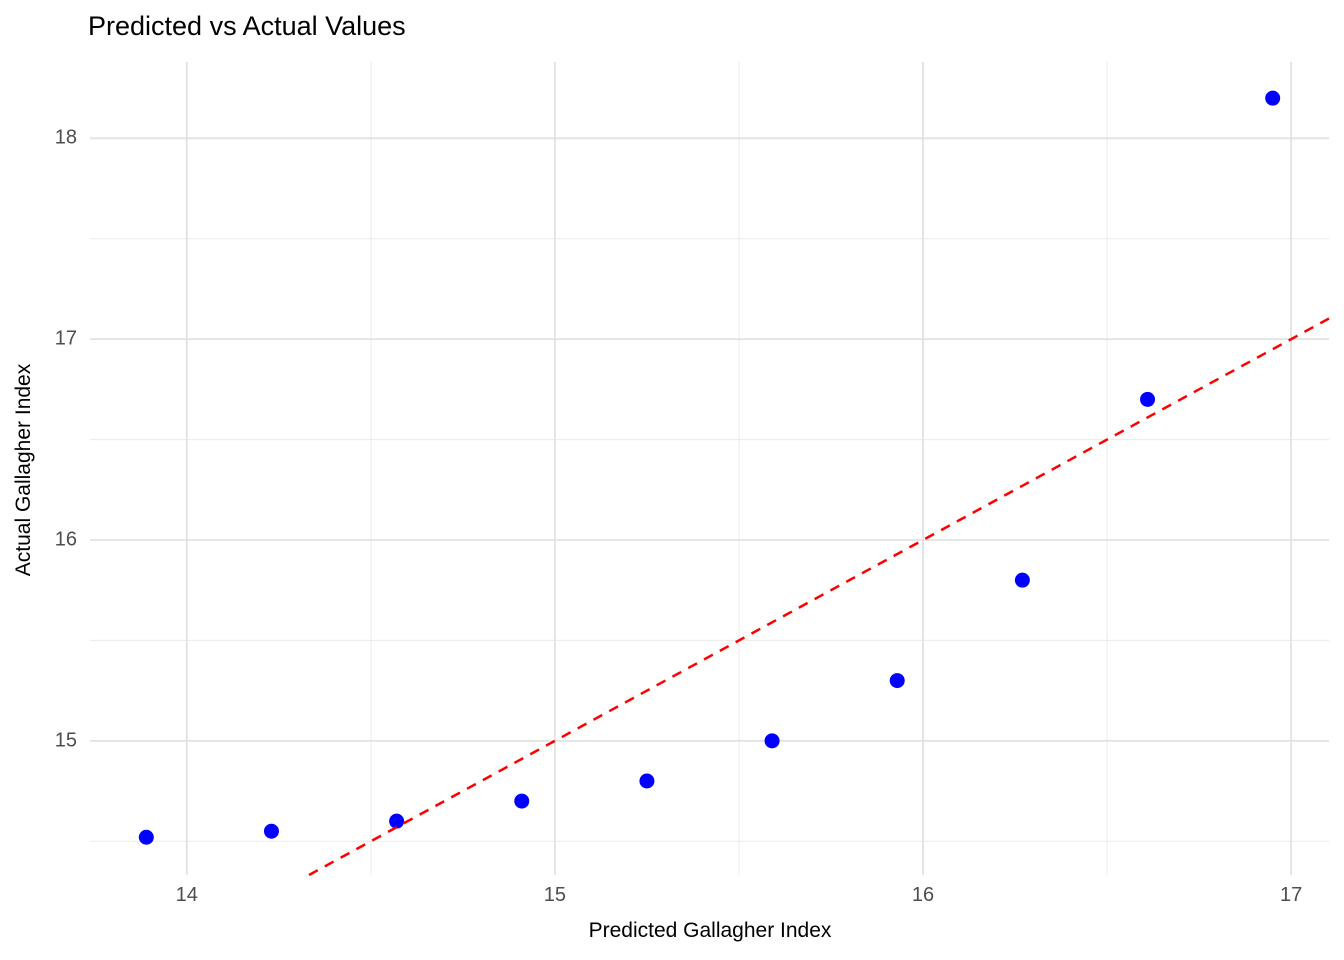  Describe the element at coordinates (1291, 895) in the screenshot. I see `x-axis-tick-label: 17` at that location.